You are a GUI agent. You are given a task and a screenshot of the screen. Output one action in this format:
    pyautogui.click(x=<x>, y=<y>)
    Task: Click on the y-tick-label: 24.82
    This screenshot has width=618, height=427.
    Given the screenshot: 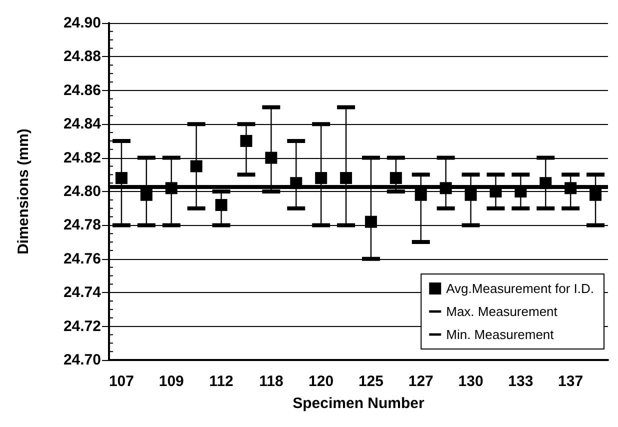 What is the action you would take?
    pyautogui.click(x=82, y=157)
    